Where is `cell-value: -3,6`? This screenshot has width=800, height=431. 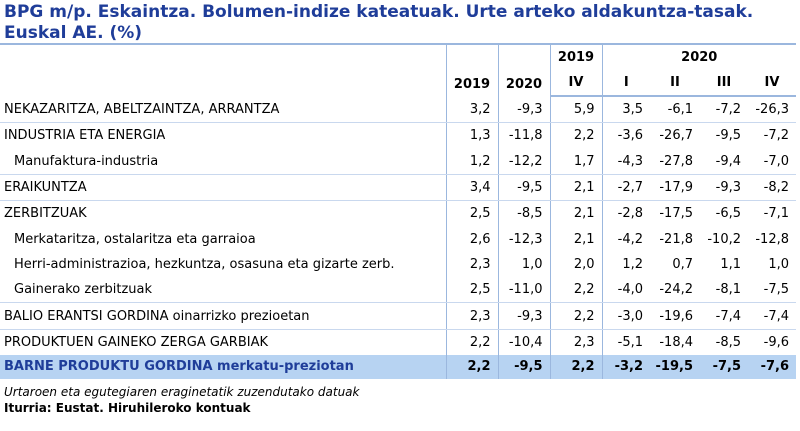
cell-value: -3,6 is located at coordinates (625, 135).